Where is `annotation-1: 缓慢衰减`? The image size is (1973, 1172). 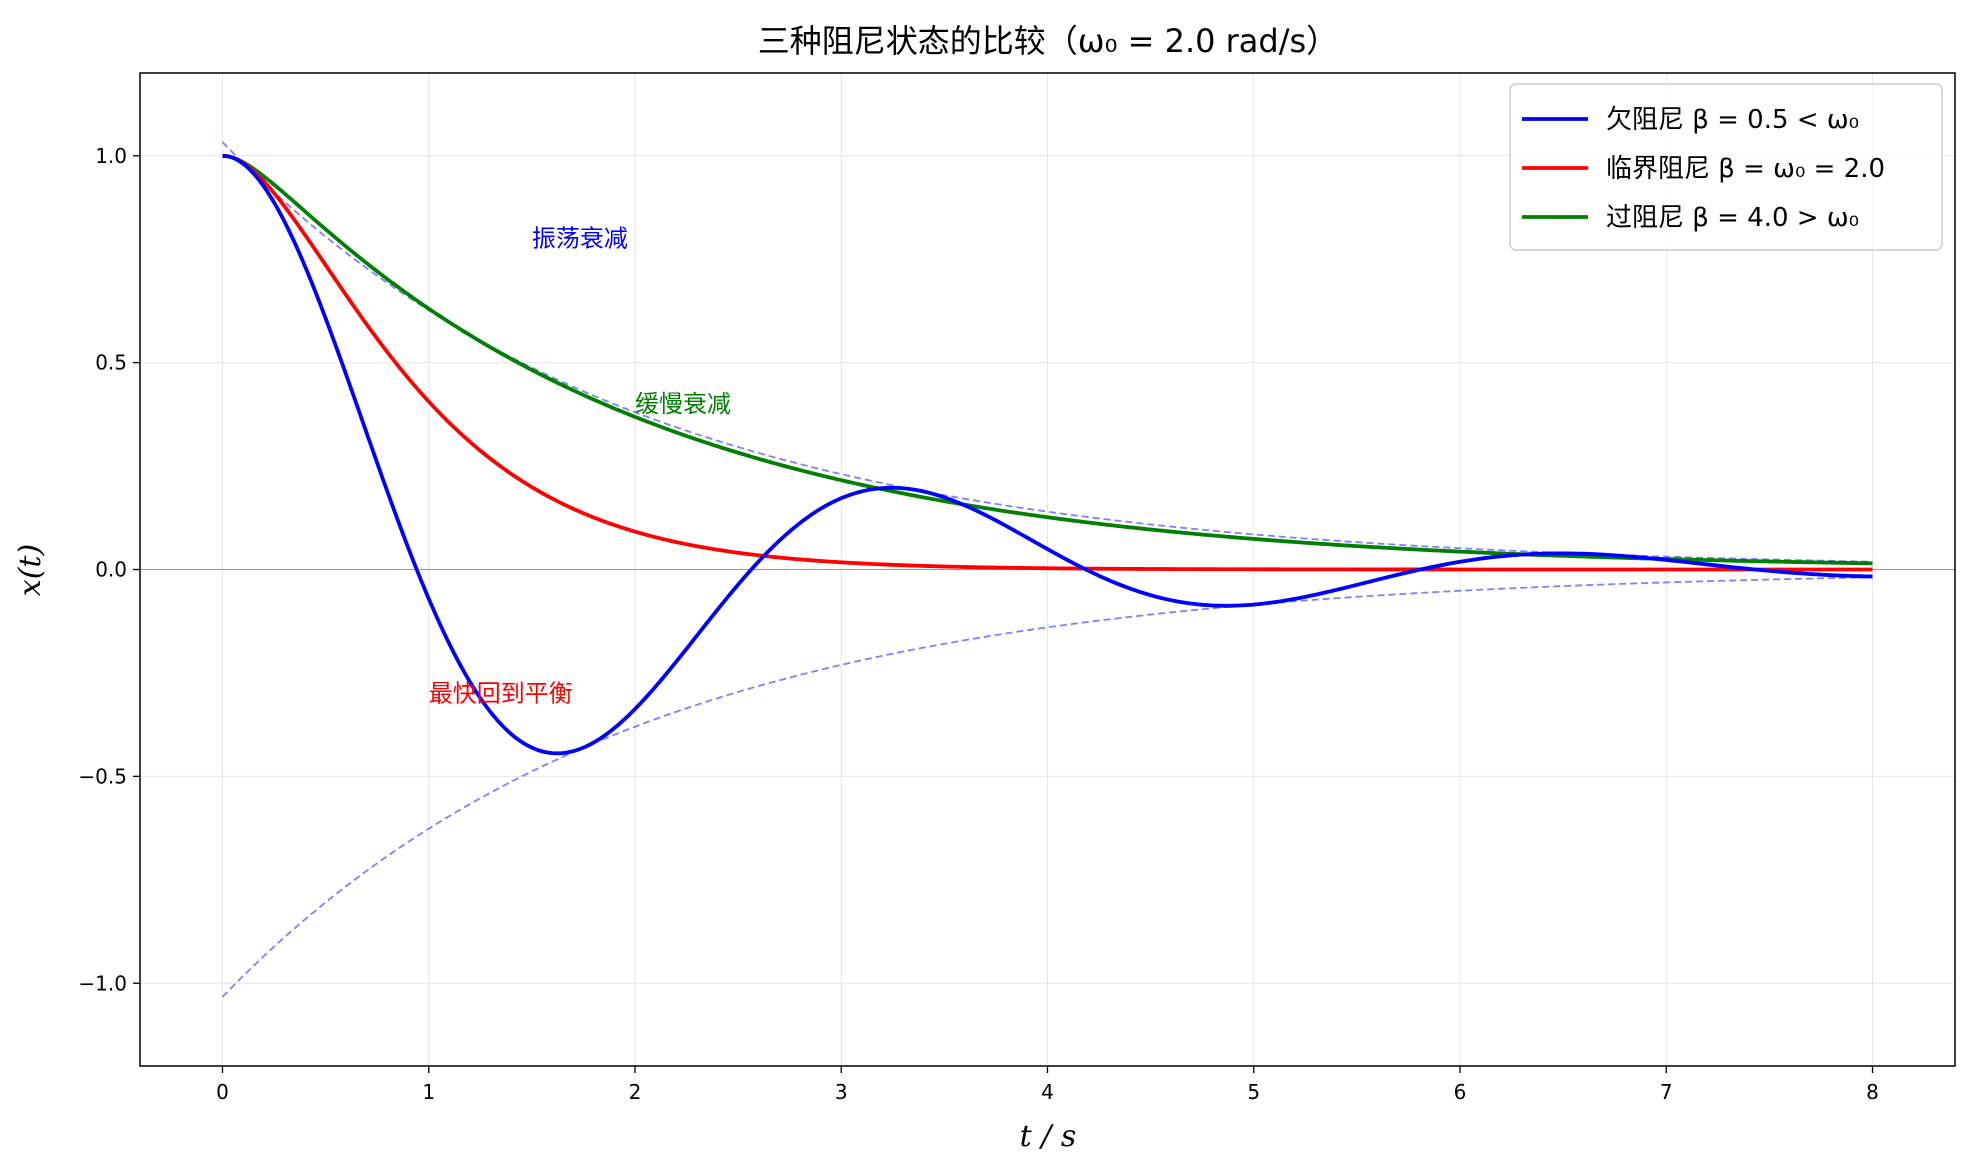 annotation-1: 缓慢衰减 is located at coordinates (683, 404).